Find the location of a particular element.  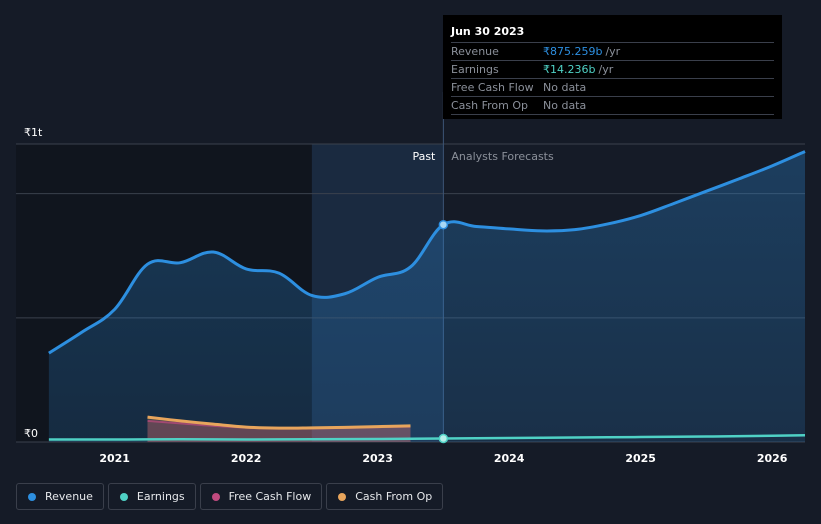

tooltip-label: Earnings is located at coordinates (475, 69).